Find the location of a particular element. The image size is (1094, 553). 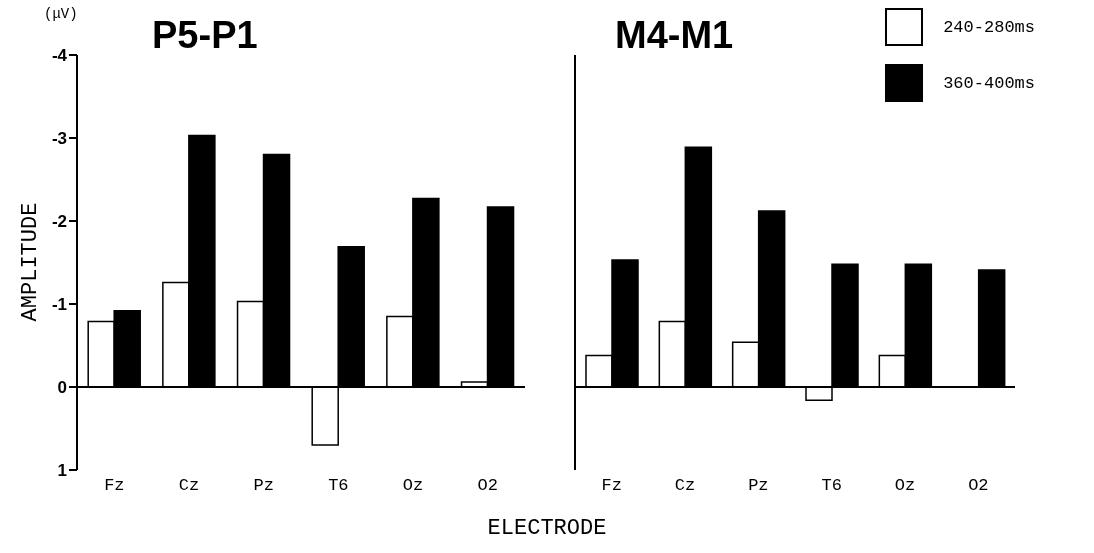

text: (μV) is located at coordinates (61, 14).